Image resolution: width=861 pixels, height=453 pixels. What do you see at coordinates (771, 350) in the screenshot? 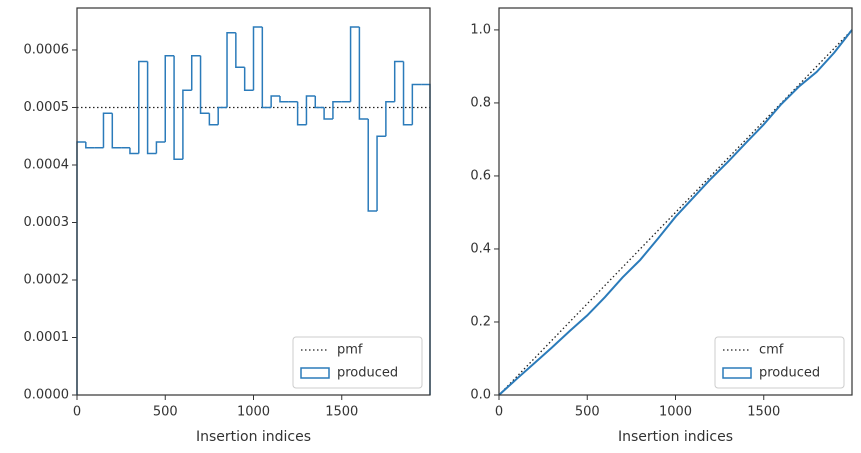
I see `legend-label: cmf` at bounding box center [771, 350].